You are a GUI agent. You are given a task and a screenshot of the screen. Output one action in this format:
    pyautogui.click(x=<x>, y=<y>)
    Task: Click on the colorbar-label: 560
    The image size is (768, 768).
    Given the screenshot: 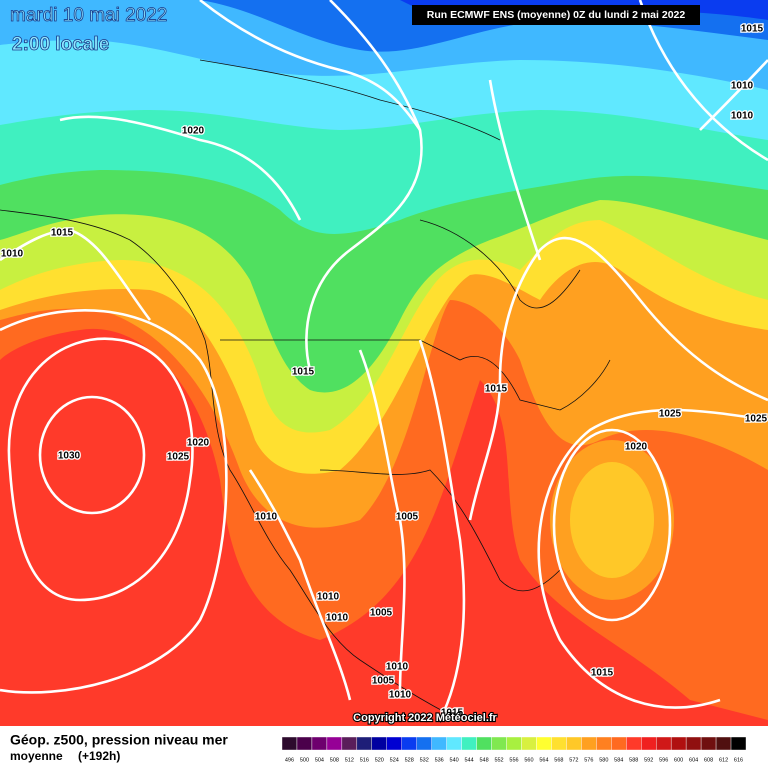 What is the action you would take?
    pyautogui.click(x=528, y=760)
    